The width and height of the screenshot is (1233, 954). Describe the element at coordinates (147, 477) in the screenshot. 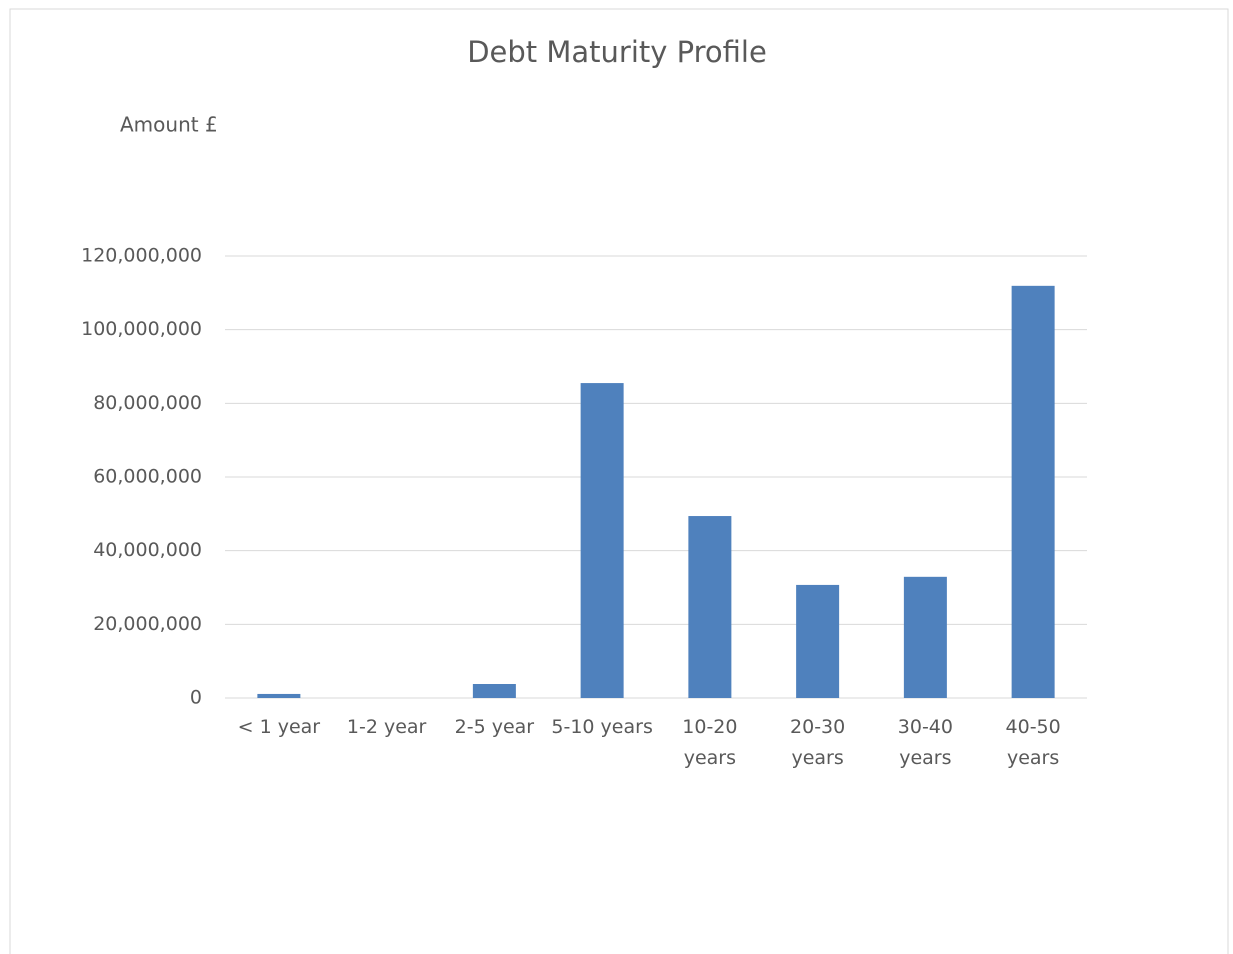

I see `y-tick-label: 60,000,000` at that location.